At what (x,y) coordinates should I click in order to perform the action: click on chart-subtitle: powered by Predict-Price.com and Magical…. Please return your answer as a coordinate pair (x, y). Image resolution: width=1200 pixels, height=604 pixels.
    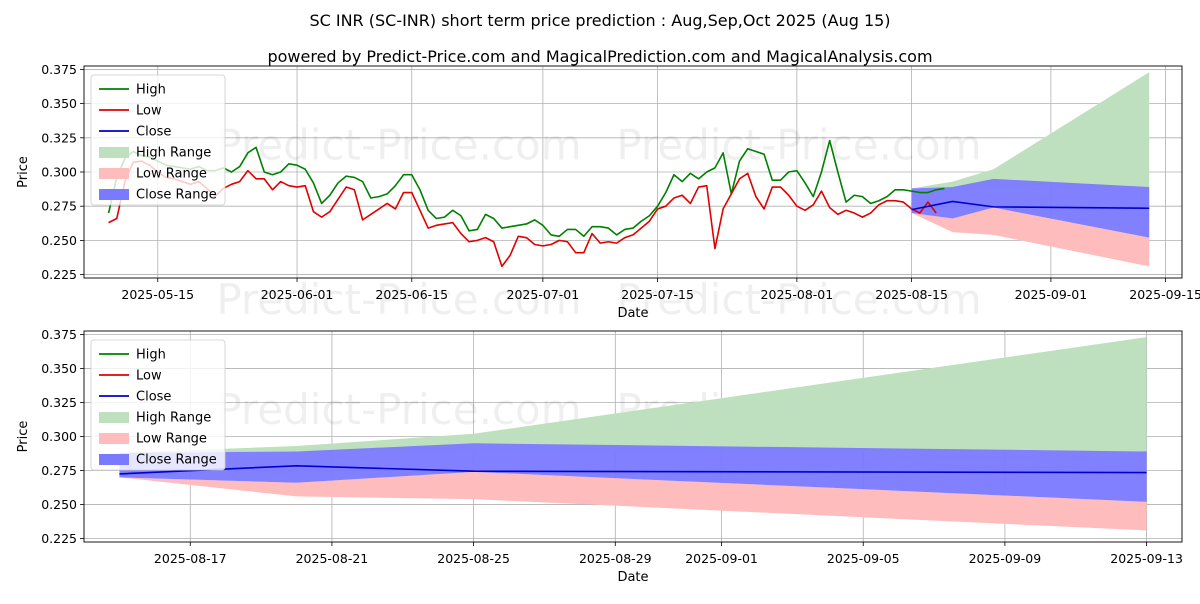
    Looking at the image, I should click on (599, 56).